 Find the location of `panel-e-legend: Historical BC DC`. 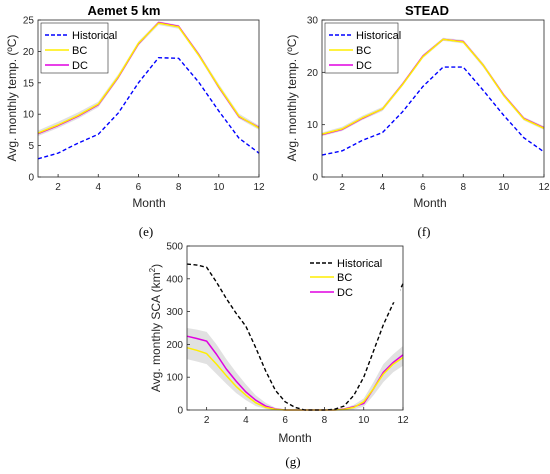

panel-e-legend: Historical BC DC is located at coordinates (78, 48).